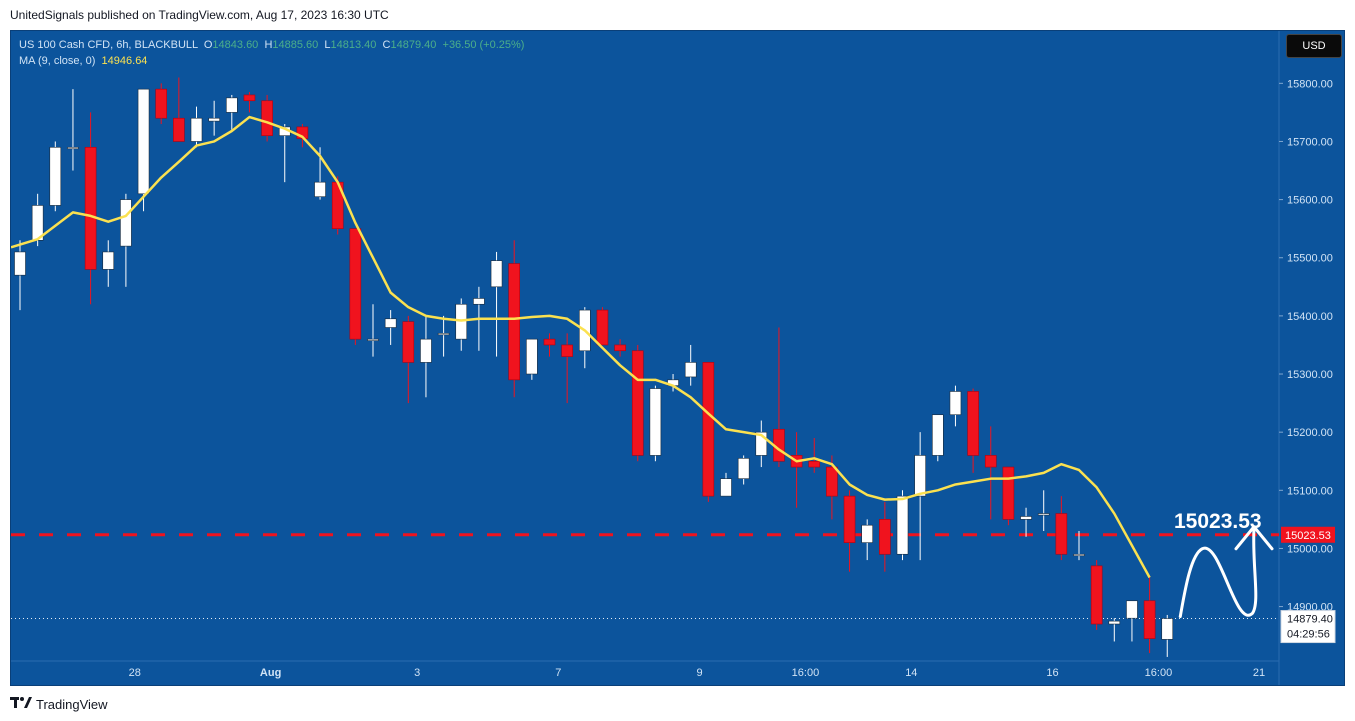  What do you see at coordinates (57, 61) in the screenshot?
I see `legend-ma-label: MA (9, close, 0)` at bounding box center [57, 61].